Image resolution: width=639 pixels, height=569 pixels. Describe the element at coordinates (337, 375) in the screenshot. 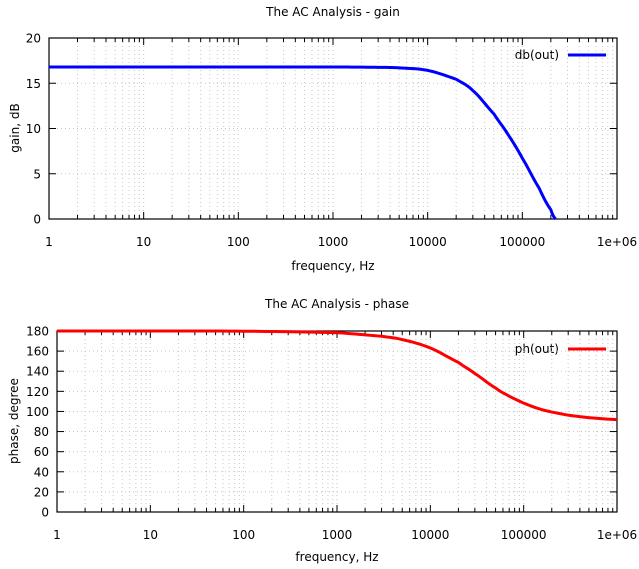

I see `series-line-ph-out` at that location.